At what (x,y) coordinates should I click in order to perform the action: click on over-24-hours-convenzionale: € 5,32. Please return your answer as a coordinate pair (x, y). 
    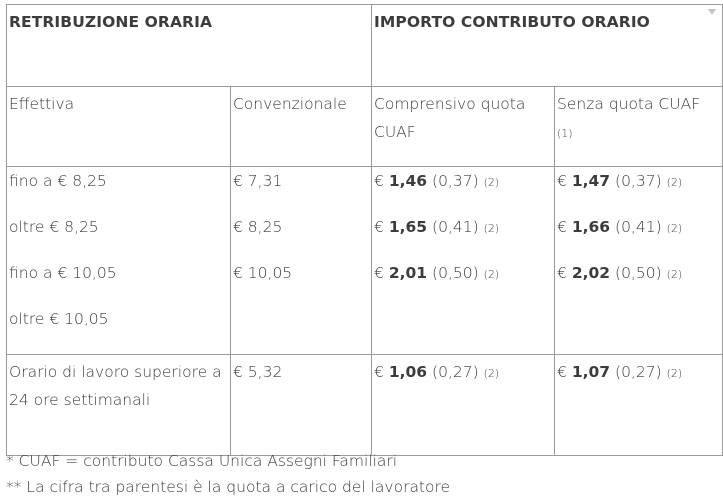
    Looking at the image, I should click on (301, 405).